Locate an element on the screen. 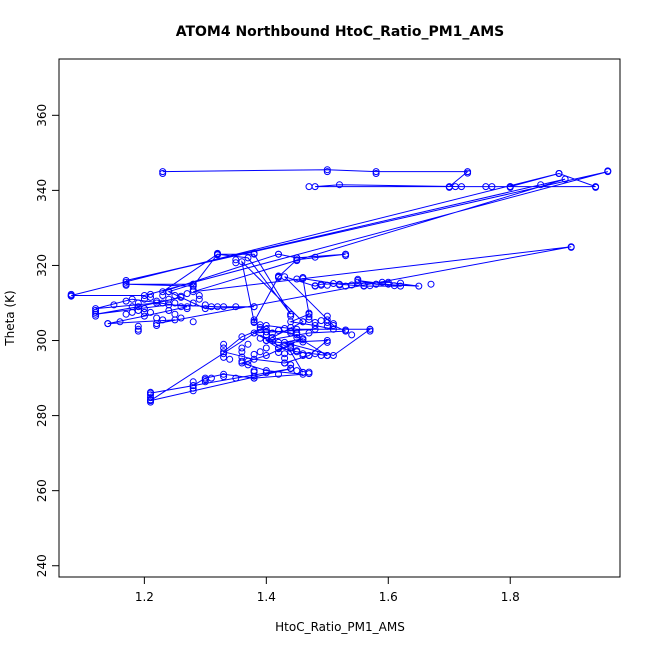  y-tick-label: 340 is located at coordinates (42, 190).